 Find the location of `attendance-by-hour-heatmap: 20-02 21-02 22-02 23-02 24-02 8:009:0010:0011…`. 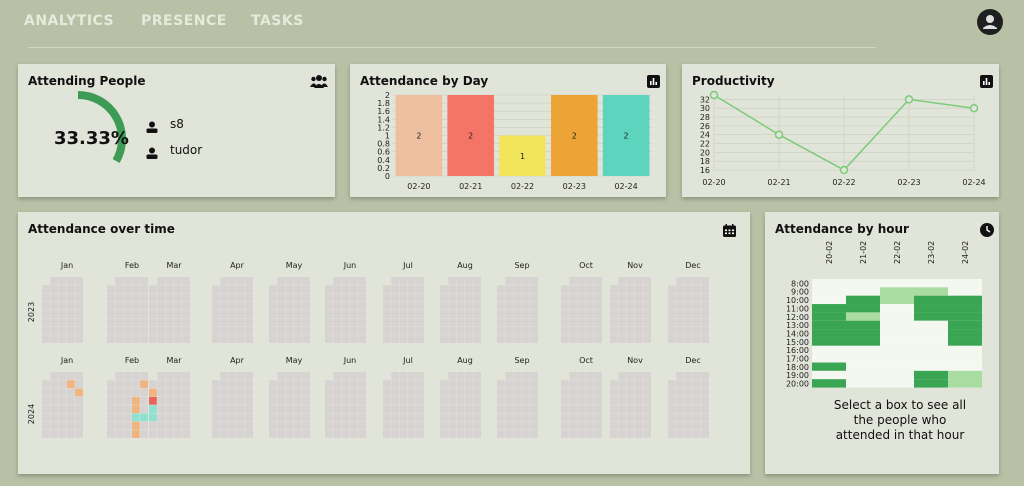

attendance-by-hour-heatmap: 20-02 21-02 22-02 23-02 24-02 8:009:0010:0011… is located at coordinates (882, 307).